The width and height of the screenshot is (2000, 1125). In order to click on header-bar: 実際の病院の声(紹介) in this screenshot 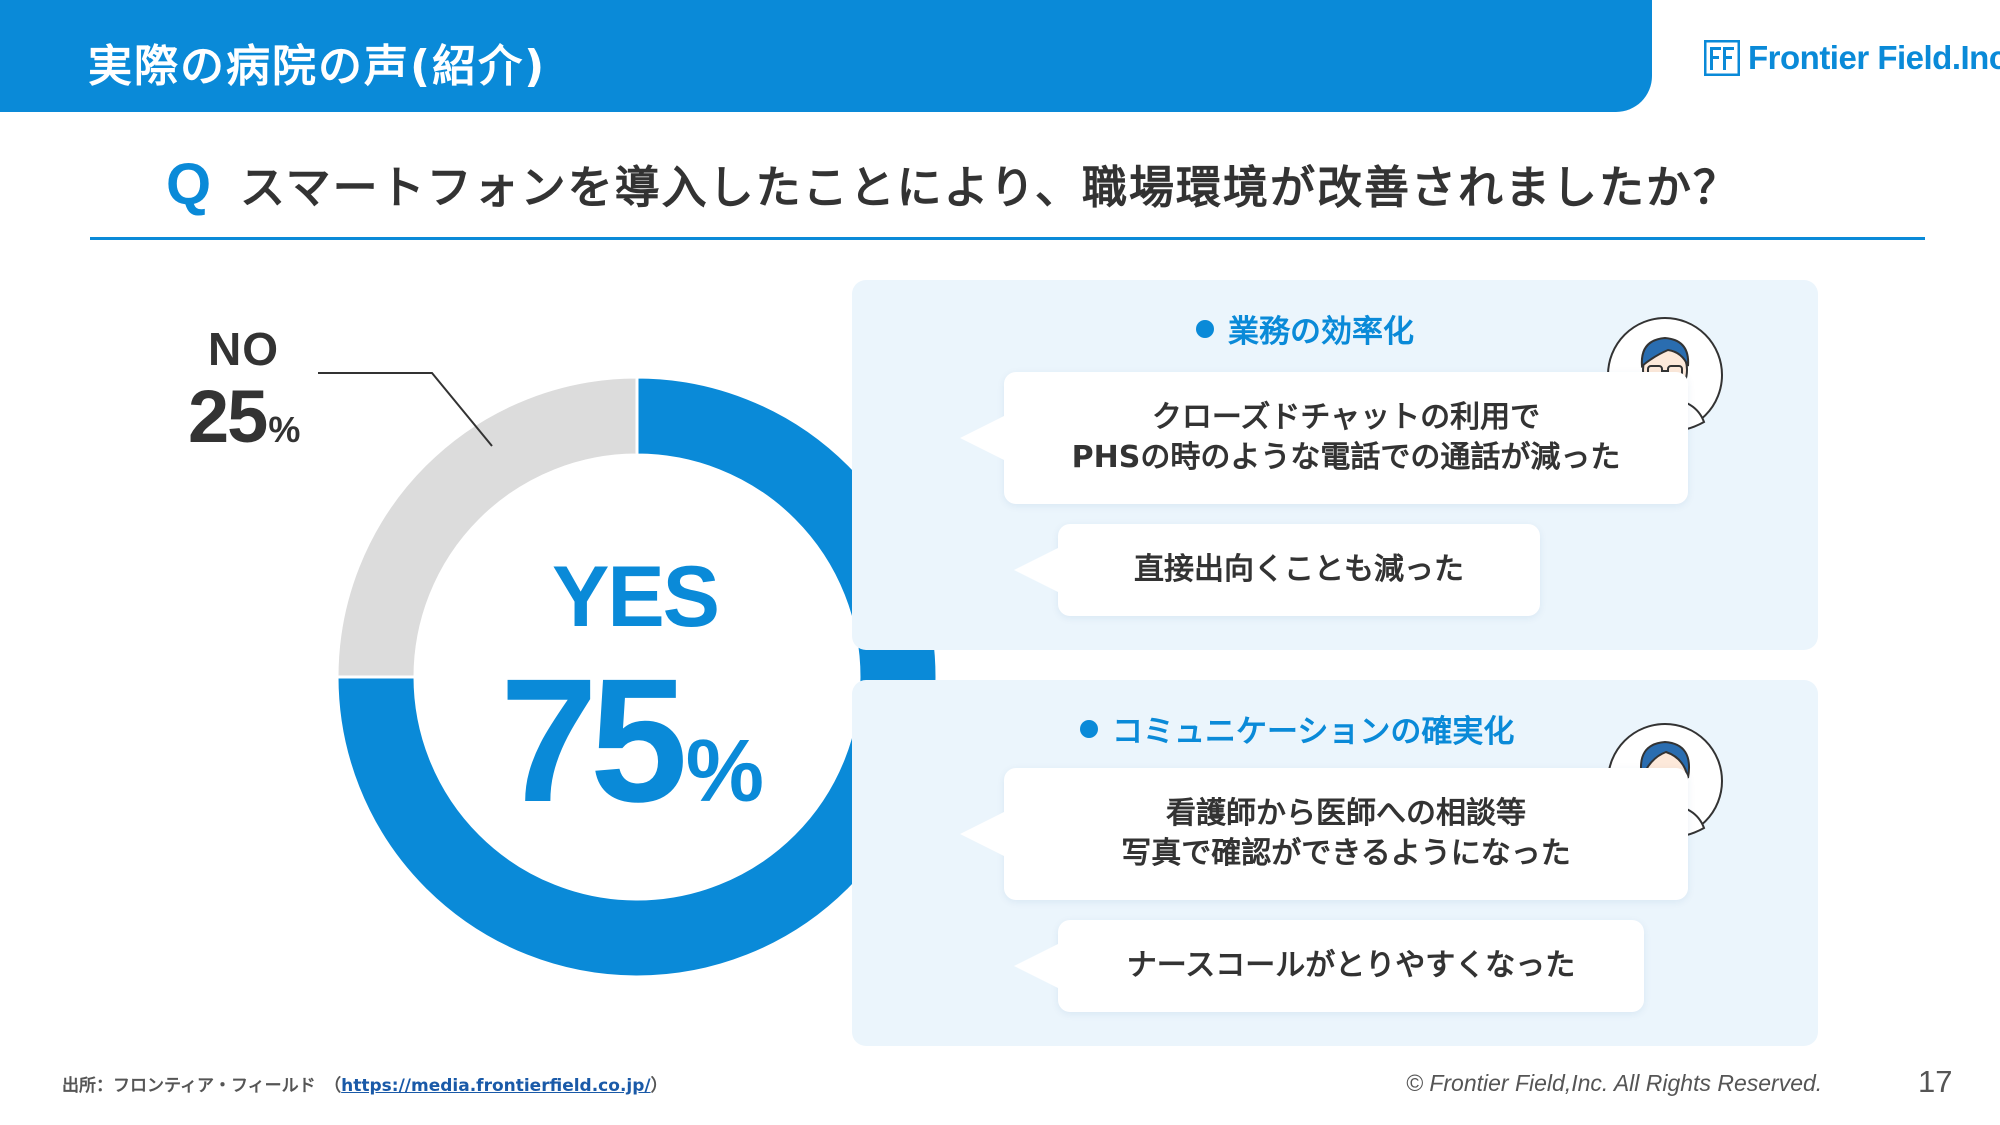, I will do `click(826, 56)`.